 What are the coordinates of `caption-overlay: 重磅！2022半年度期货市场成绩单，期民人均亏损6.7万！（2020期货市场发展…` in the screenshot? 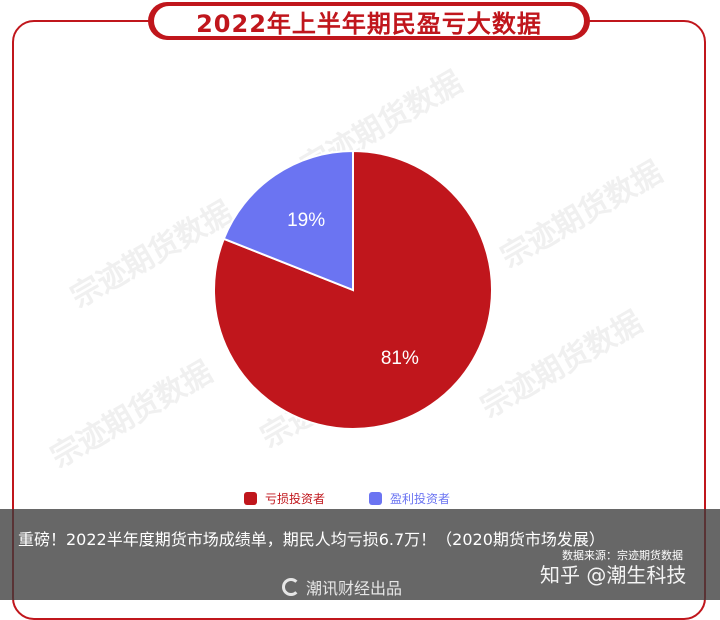 It's located at (360, 554).